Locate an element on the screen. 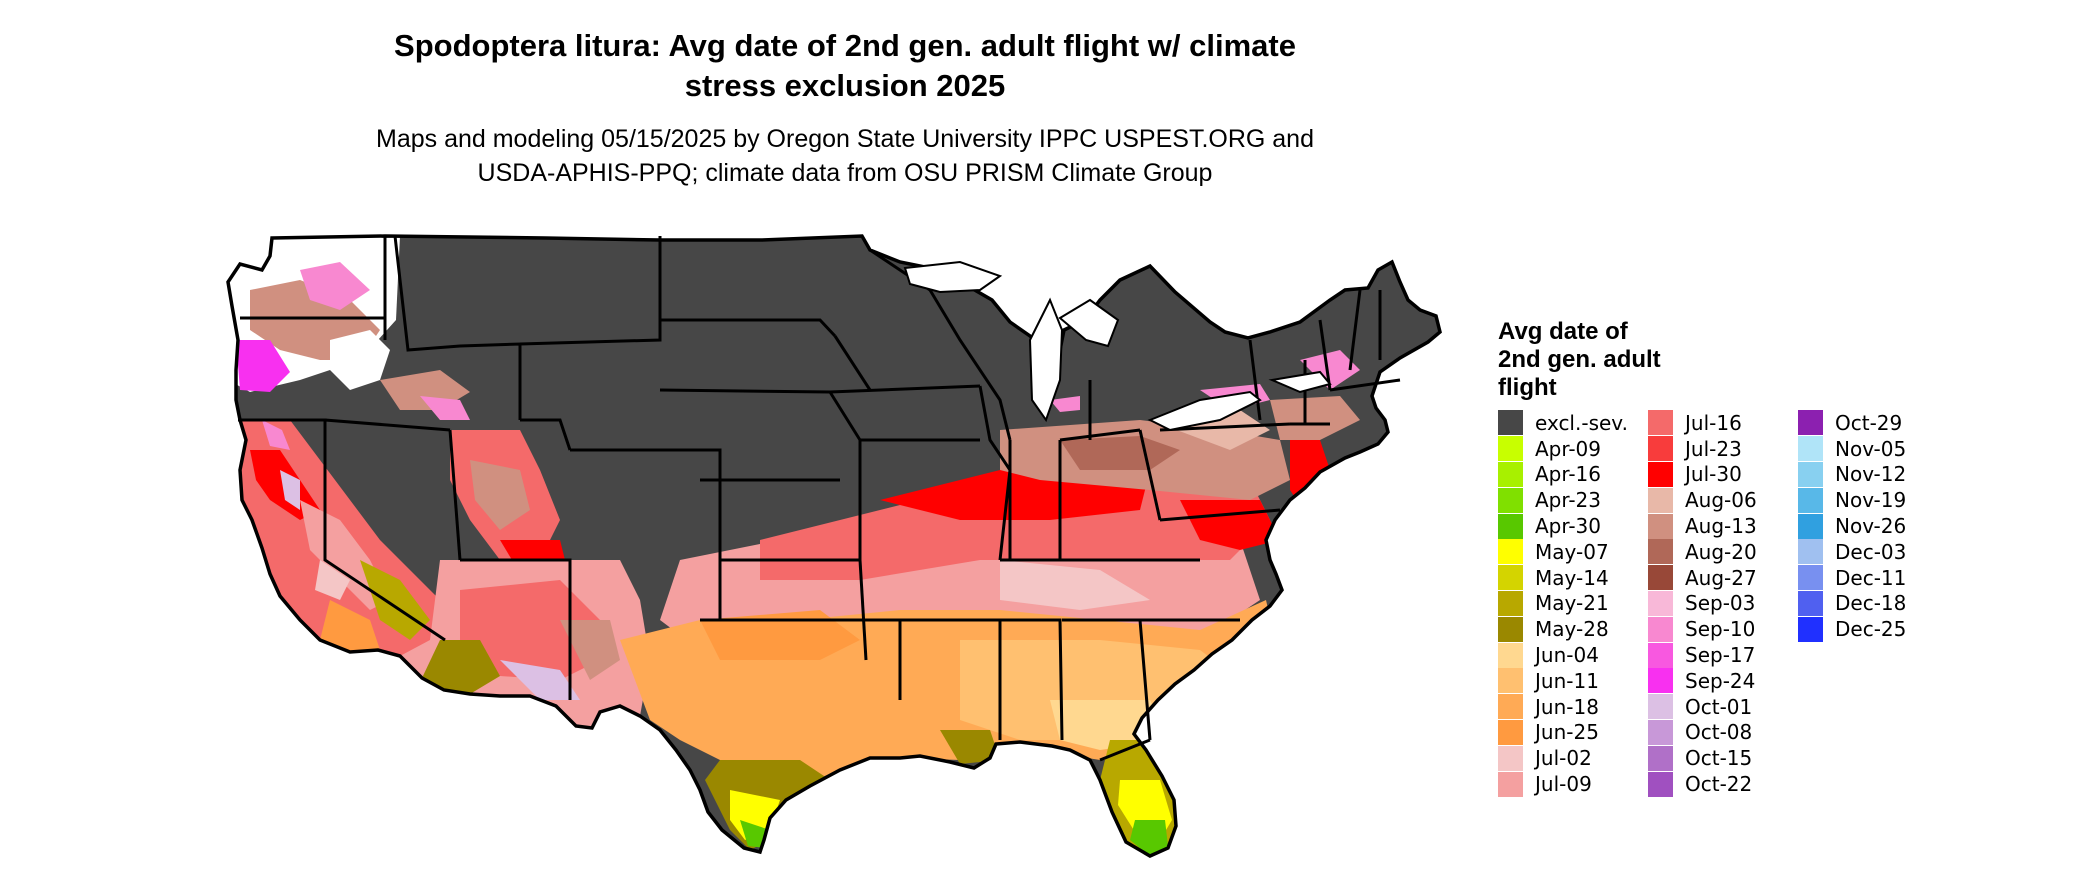  legend-item: Apr-16 is located at coordinates (1573, 474).